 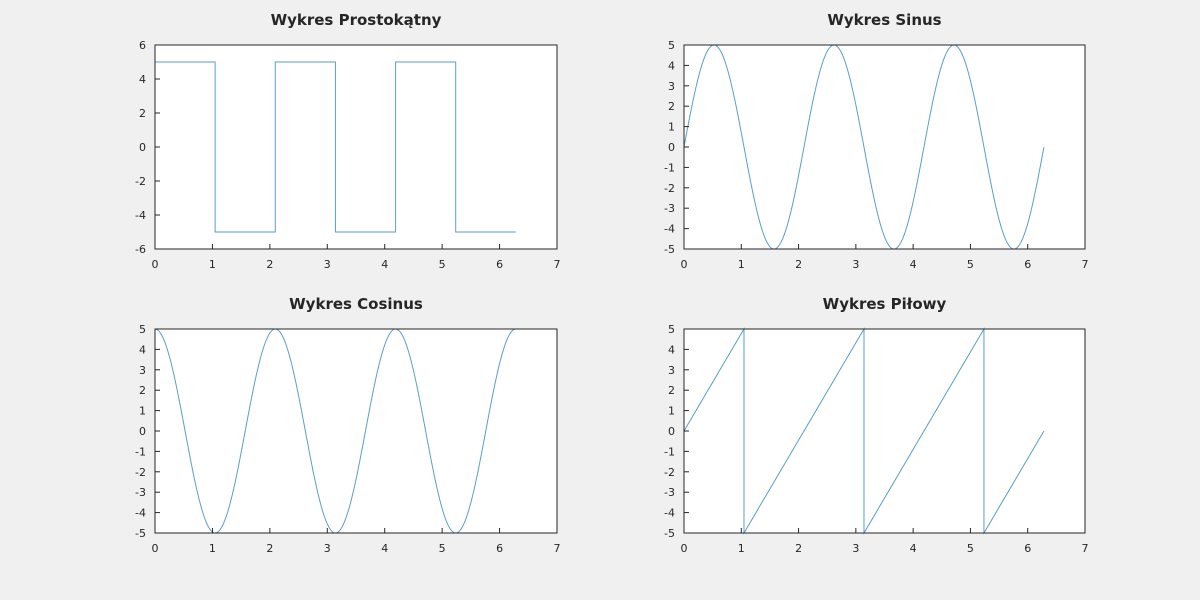 I want to click on chart-title: Wykres Sinus, so click(x=884, y=20).